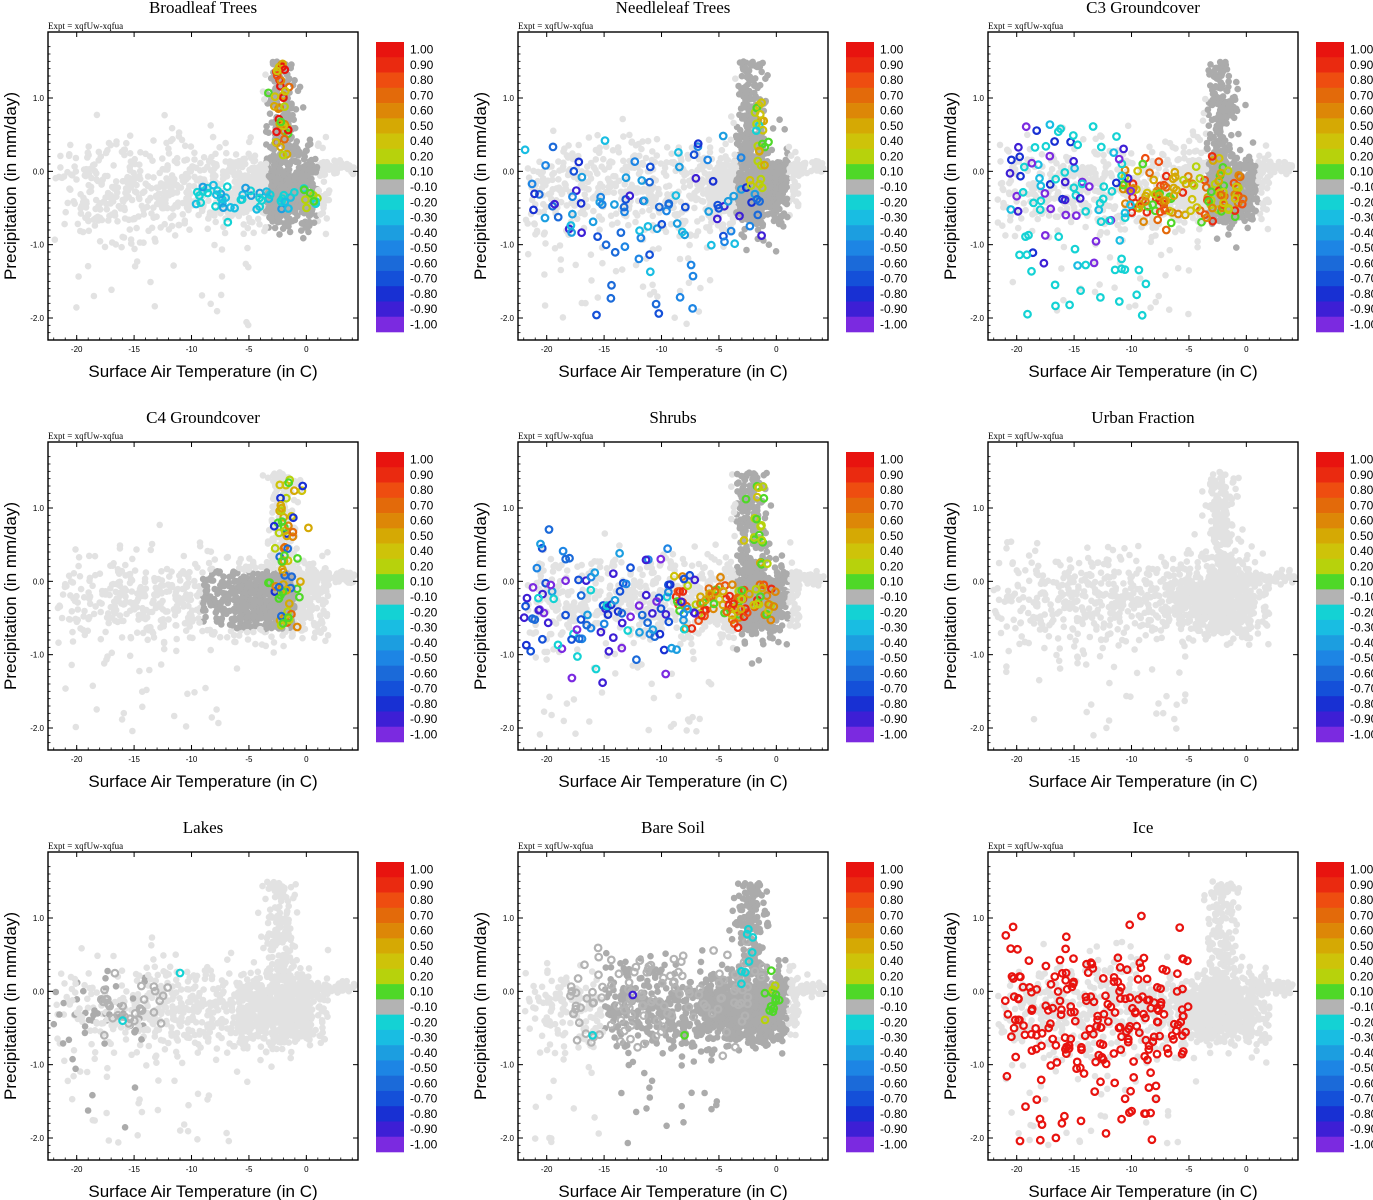  Describe the element at coordinates (892, 50) in the screenshot. I see `colorbar-label: 1.00` at that location.